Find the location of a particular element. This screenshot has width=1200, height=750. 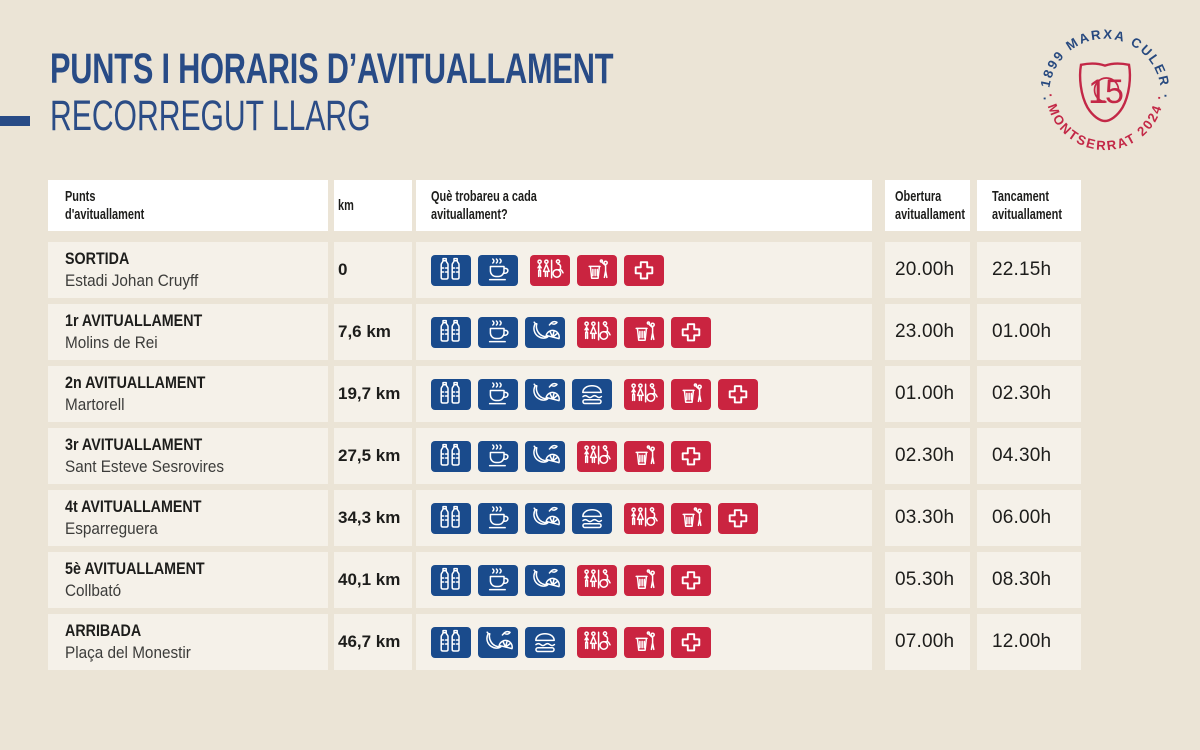

close-time: 06.00h is located at coordinates (1022, 517).